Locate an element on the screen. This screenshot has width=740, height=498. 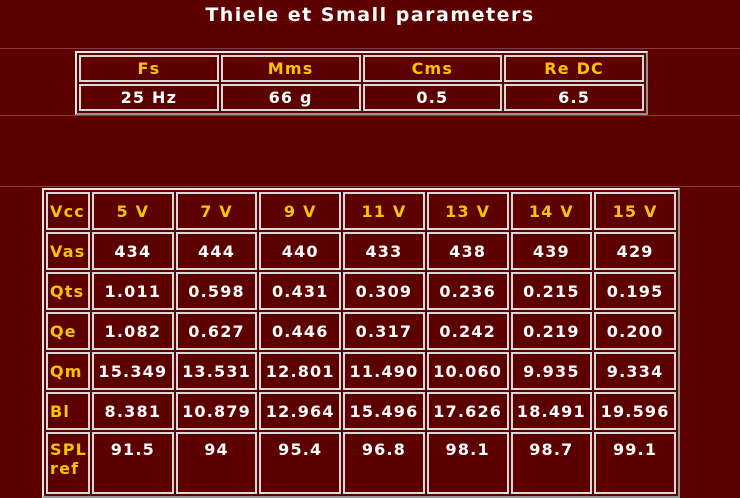
title: Thiele et Small parameters is located at coordinates (370, 15).